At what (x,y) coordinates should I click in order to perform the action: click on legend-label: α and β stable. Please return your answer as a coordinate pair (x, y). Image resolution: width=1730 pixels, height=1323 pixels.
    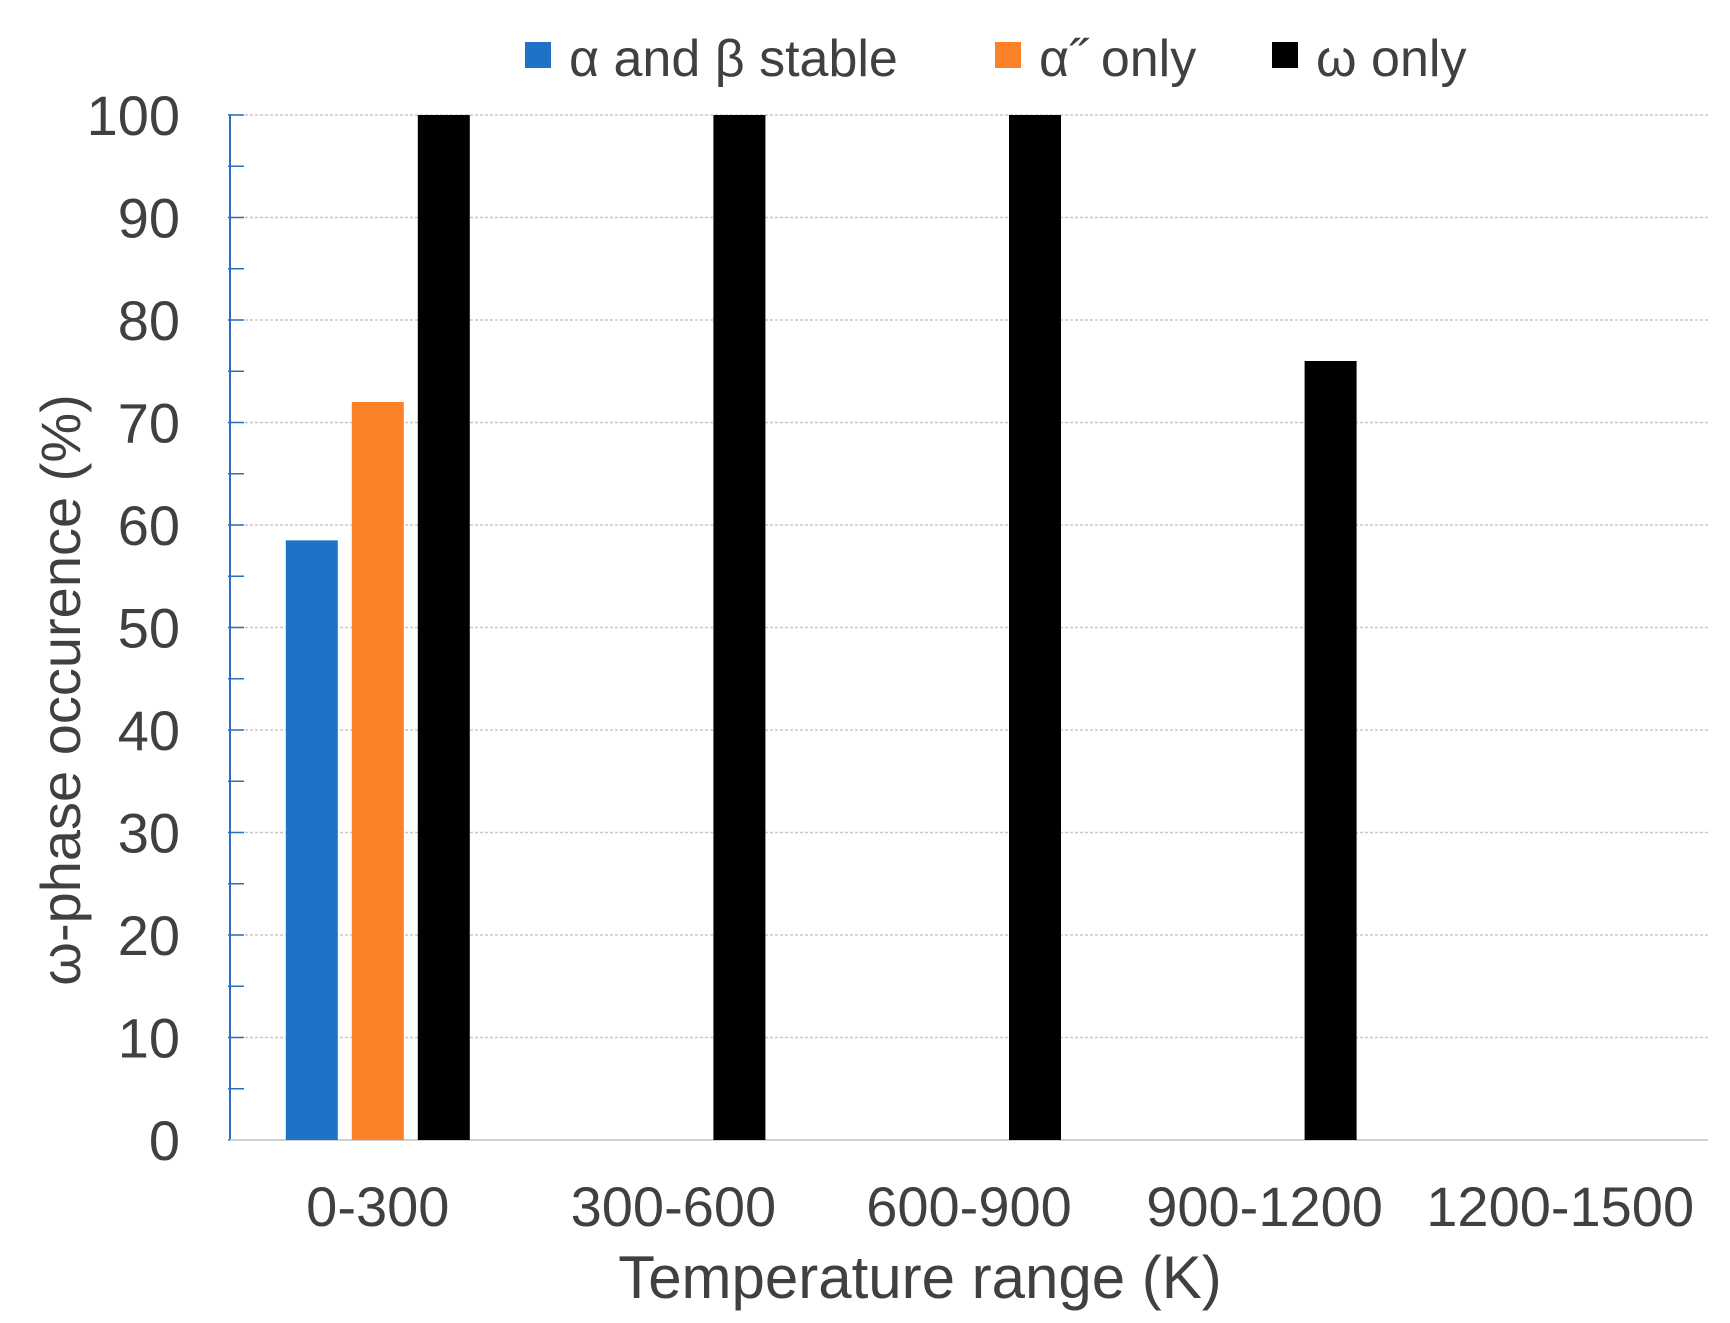
    Looking at the image, I should click on (733, 59).